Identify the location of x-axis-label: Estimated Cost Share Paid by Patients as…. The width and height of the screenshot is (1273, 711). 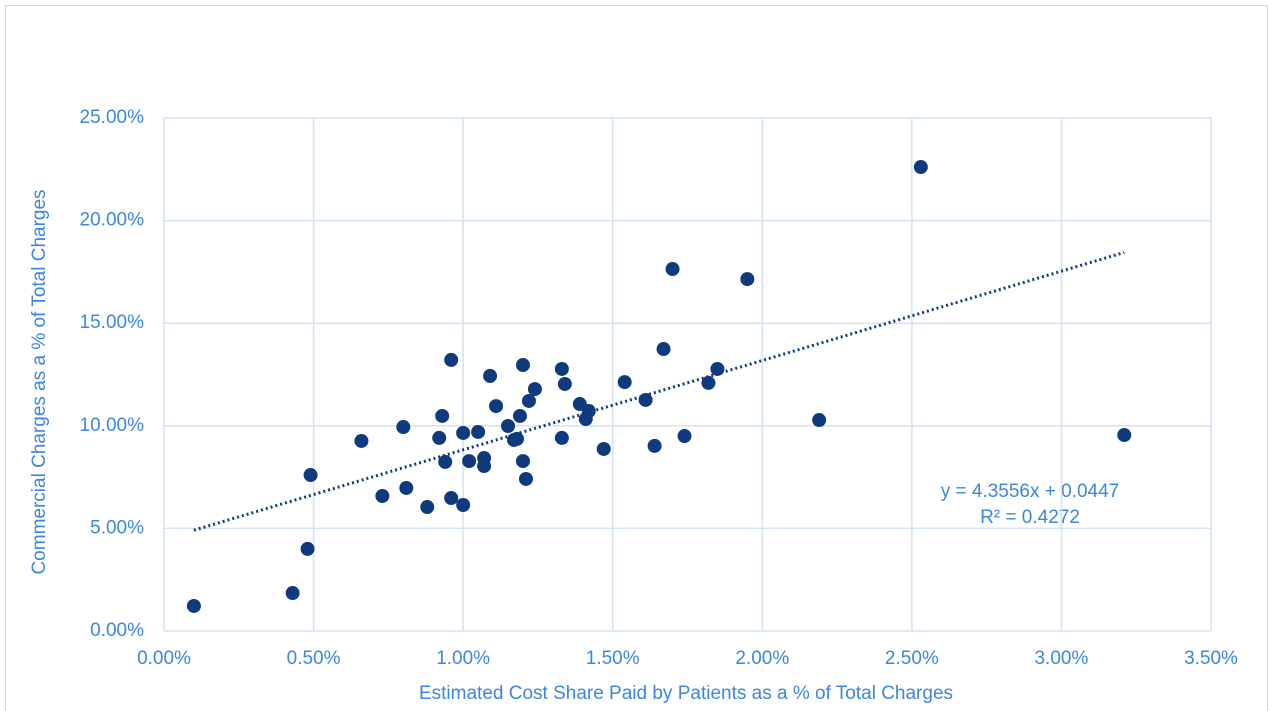
(686, 693).